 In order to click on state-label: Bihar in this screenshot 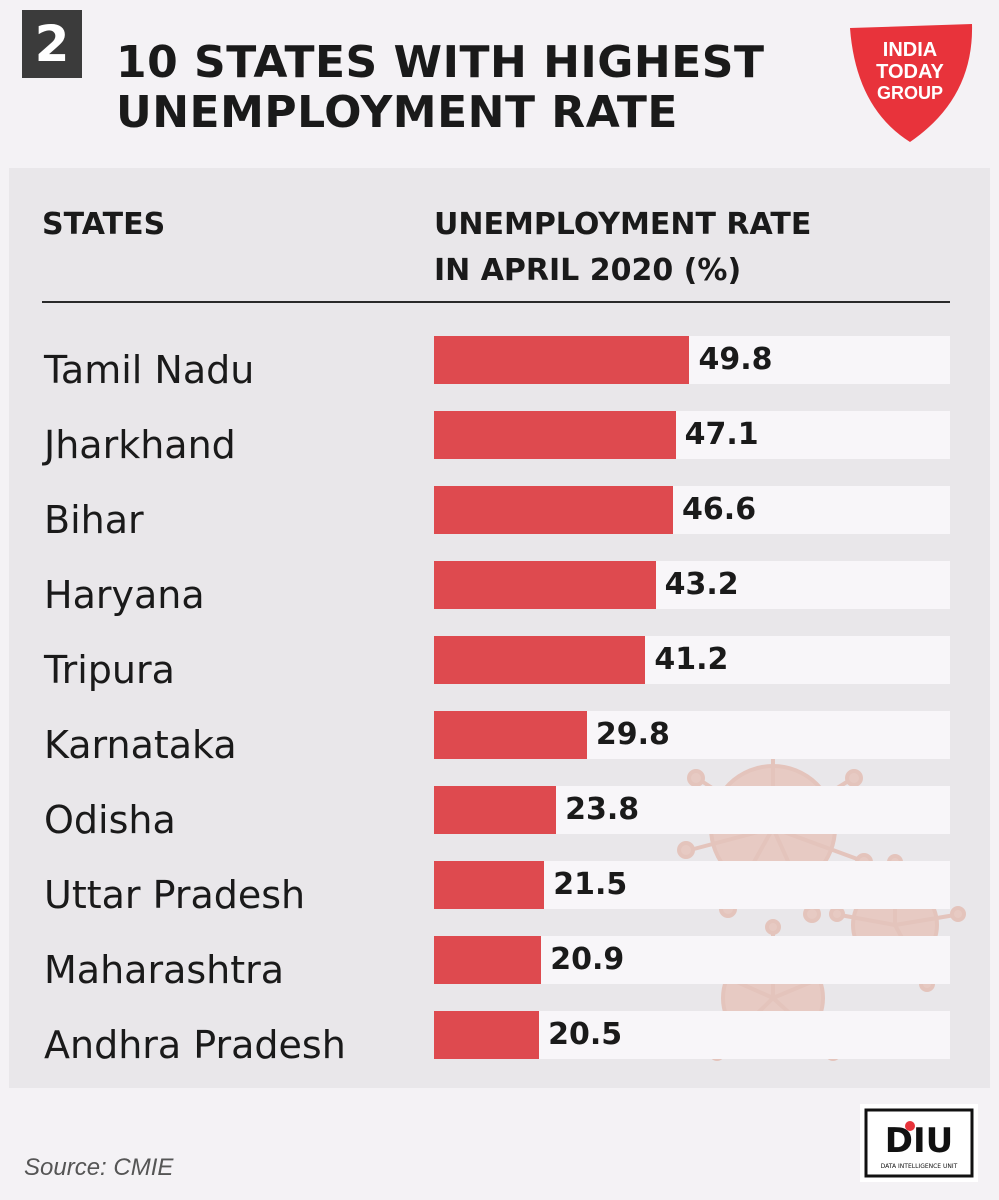, I will do `click(94, 520)`.